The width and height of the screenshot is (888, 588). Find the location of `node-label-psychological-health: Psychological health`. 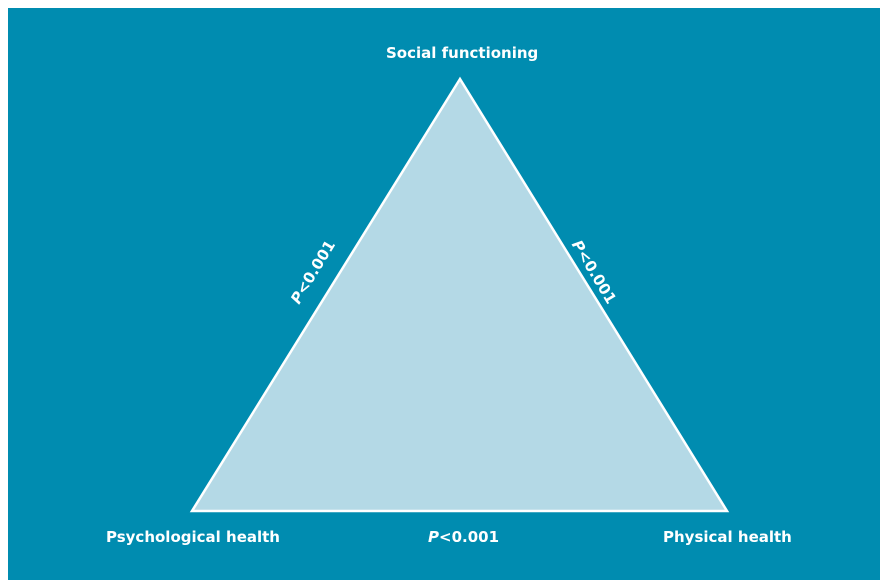

node-label-psychological-health: Psychological health is located at coordinates (193, 537).